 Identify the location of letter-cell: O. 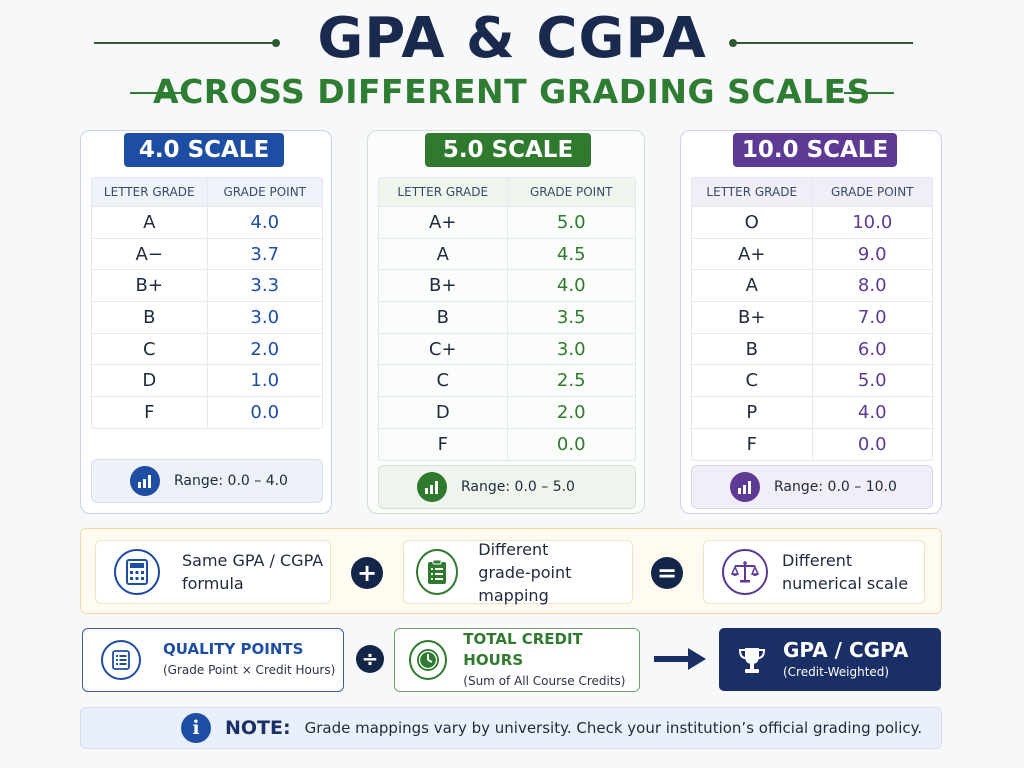
(752, 222).